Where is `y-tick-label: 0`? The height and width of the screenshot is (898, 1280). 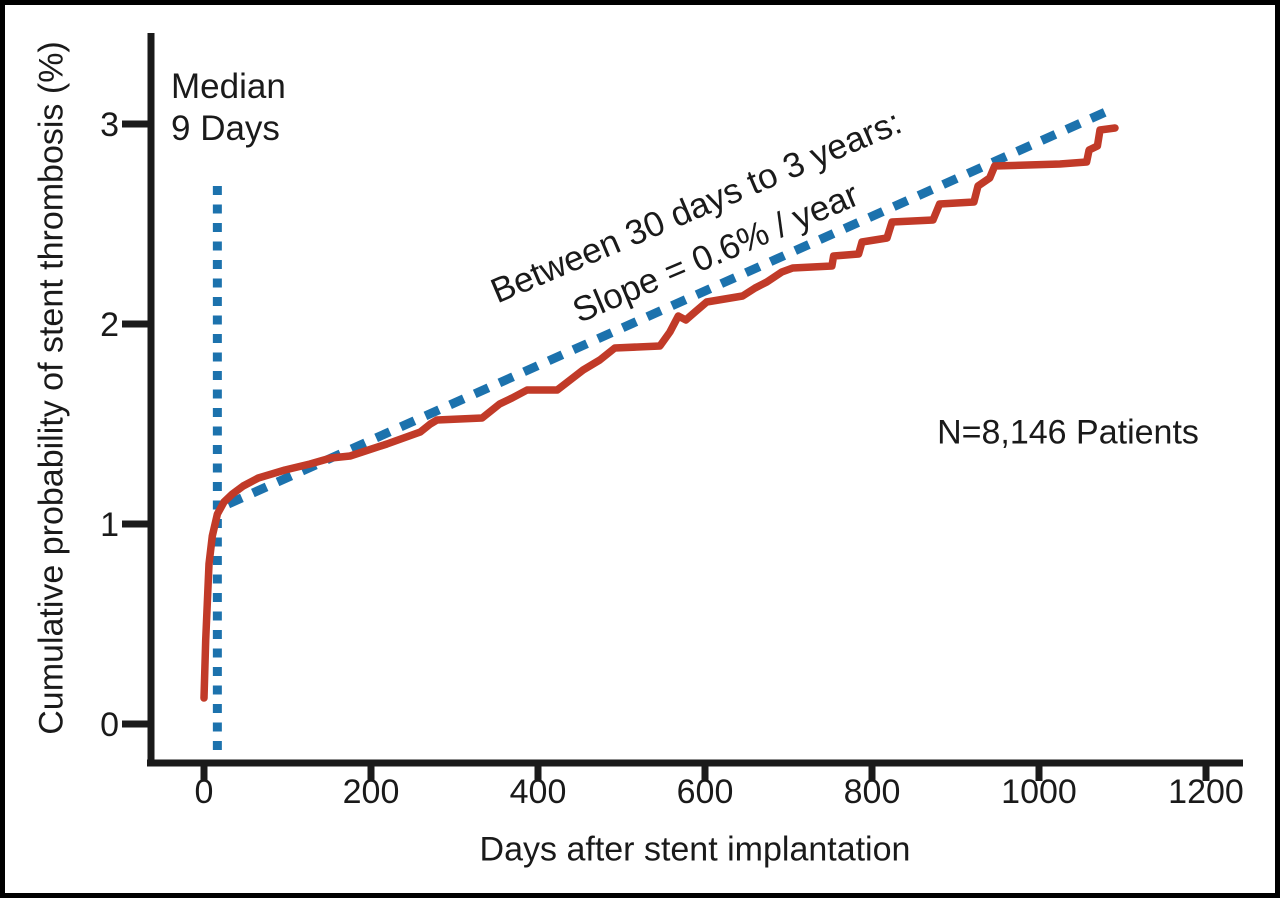
y-tick-label: 0 is located at coordinates (109, 725).